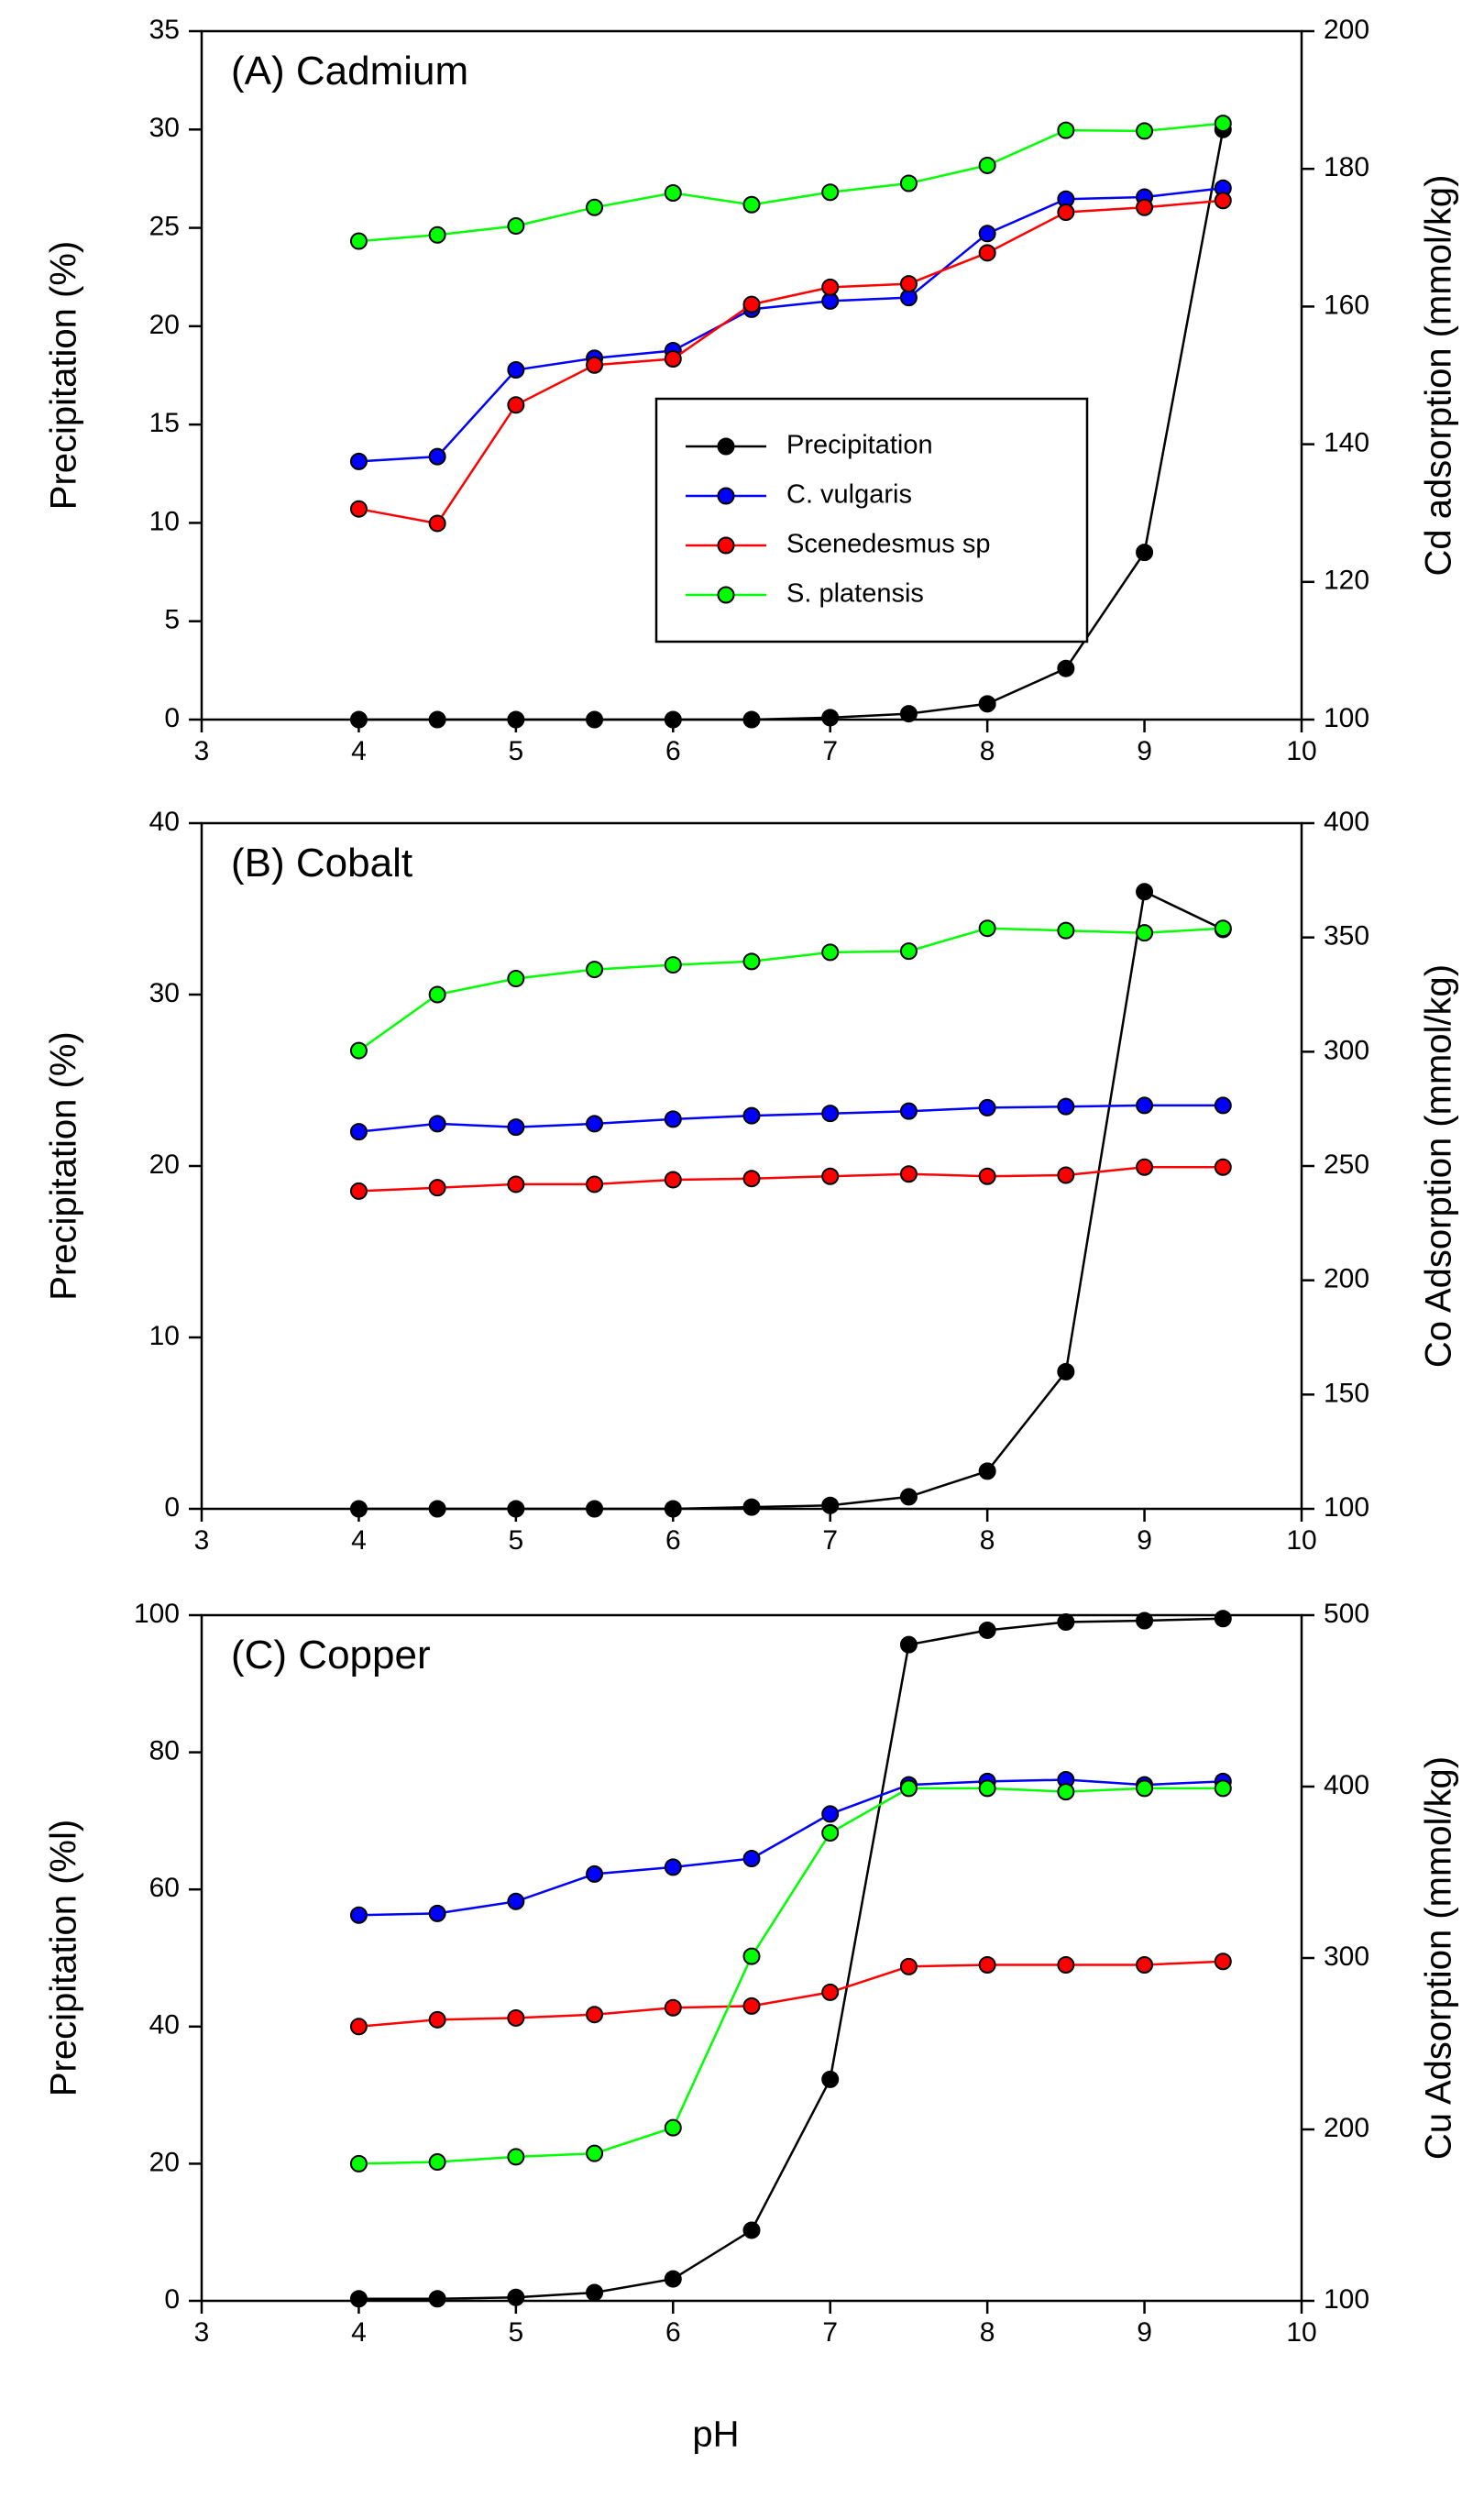 The height and width of the screenshot is (2497, 1484). Describe the element at coordinates (64, 1958) in the screenshot. I see `left-y-axis-label: Precipitation (%l)` at that location.